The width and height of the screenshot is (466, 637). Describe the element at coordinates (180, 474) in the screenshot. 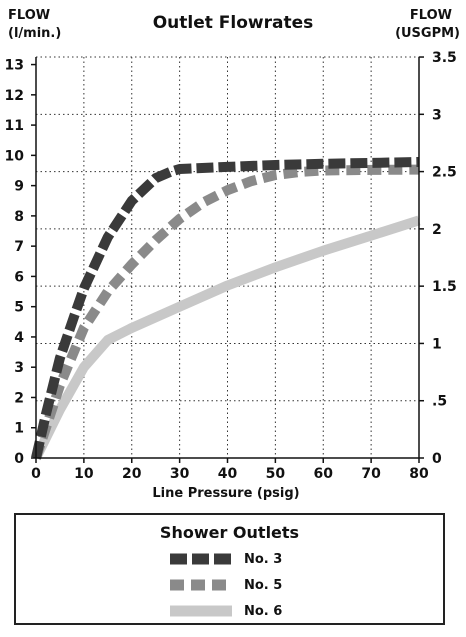

I see `x-tick-label: 30` at that location.